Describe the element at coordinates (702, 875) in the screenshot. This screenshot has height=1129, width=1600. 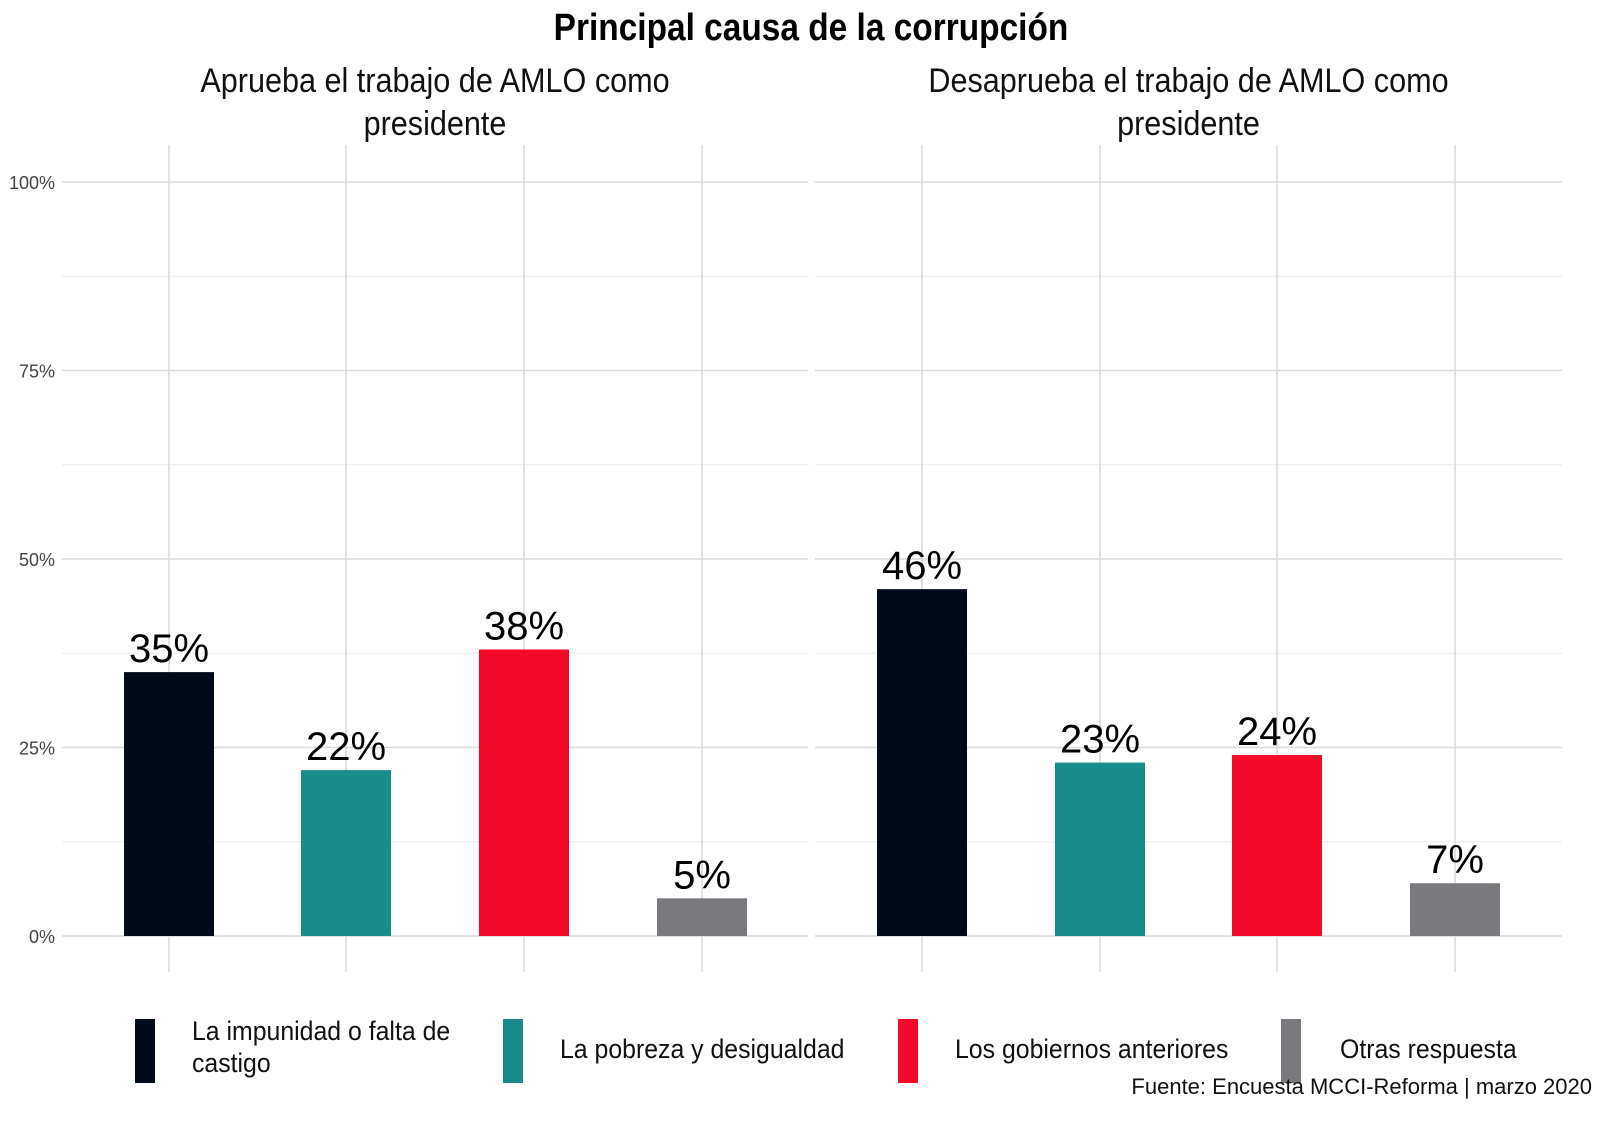
I see `data-label: 5%` at that location.